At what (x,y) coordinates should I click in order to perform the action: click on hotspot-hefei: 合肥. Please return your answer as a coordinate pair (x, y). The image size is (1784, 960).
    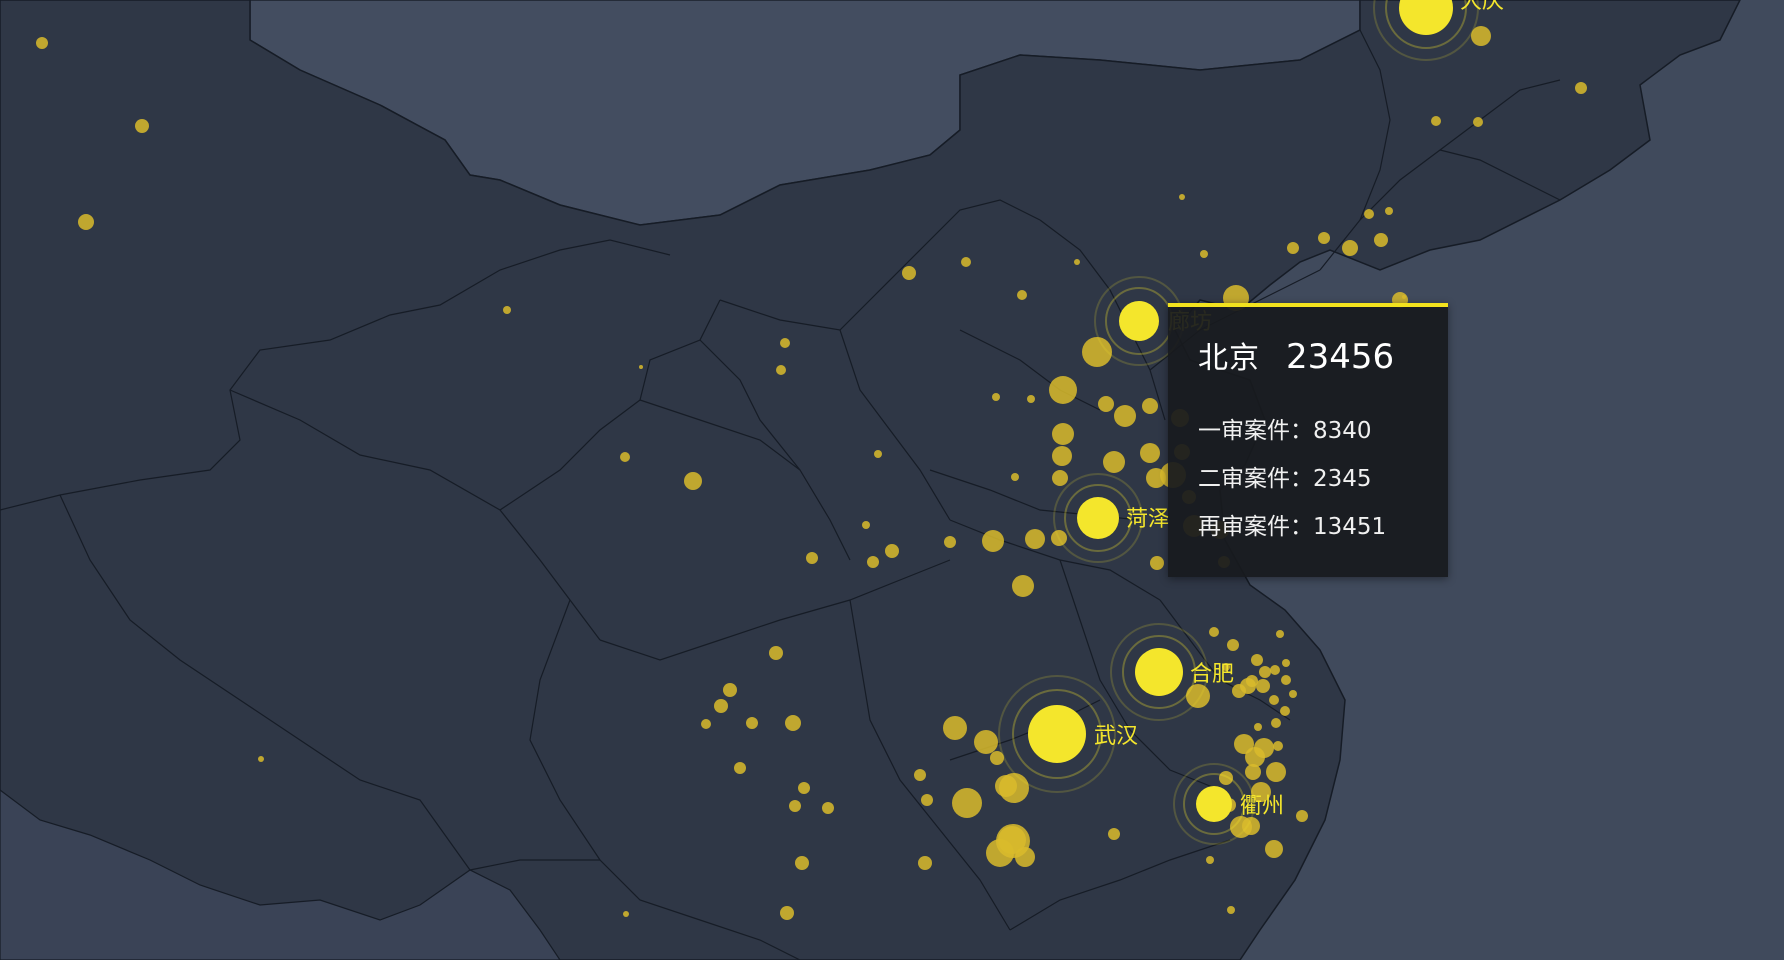
    Looking at the image, I should click on (1172, 672).